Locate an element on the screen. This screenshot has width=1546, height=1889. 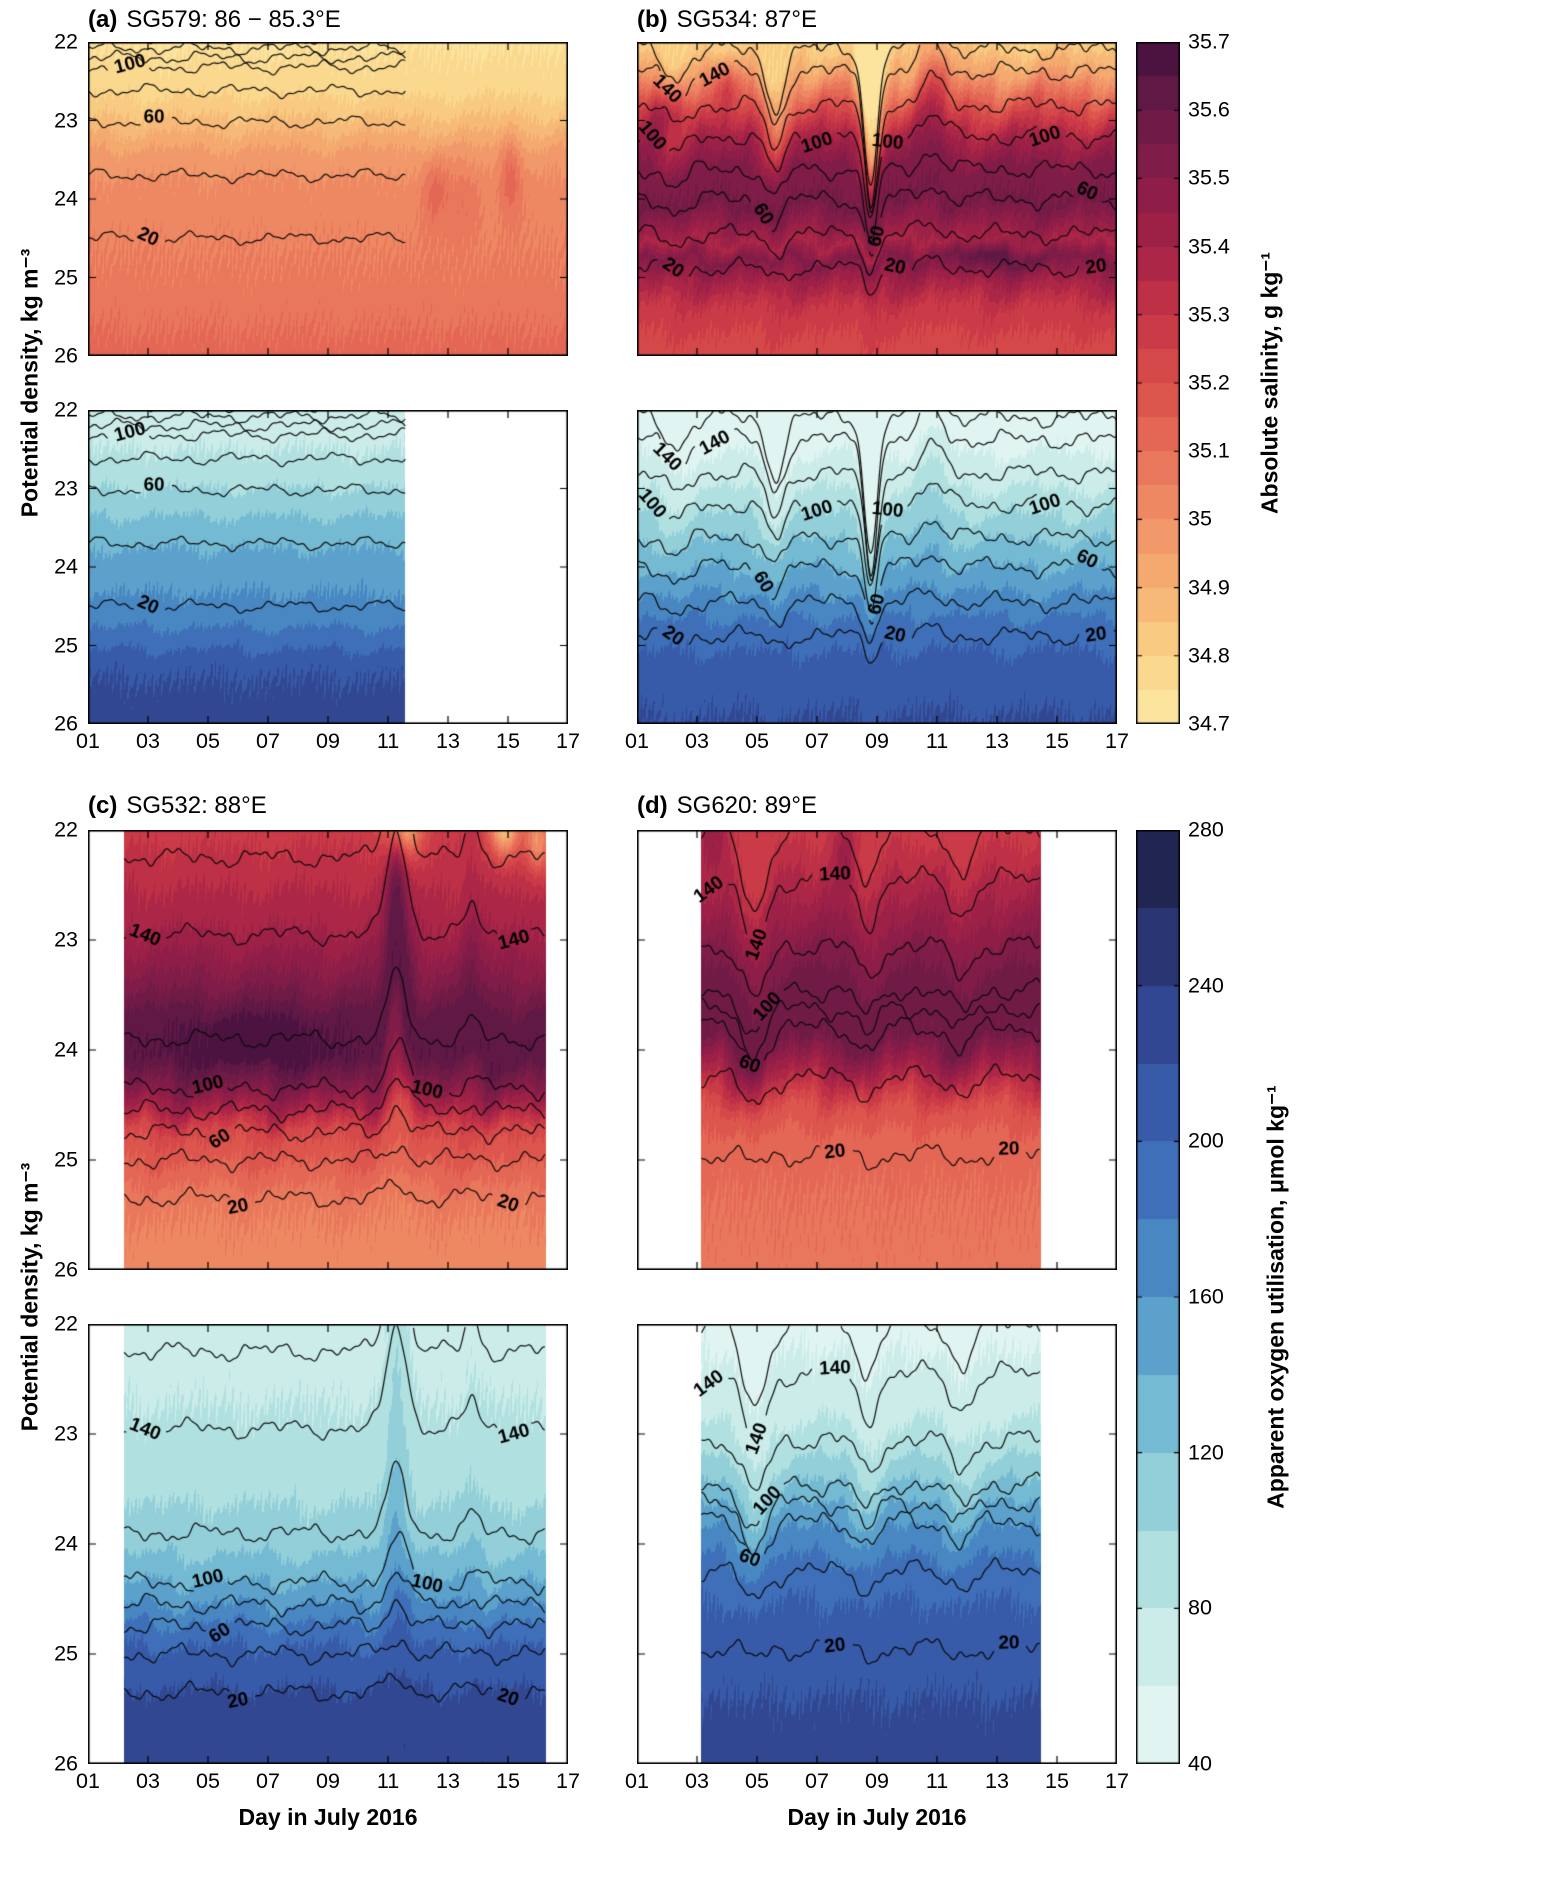
subplot-d-aou is located at coordinates (877, 1544).